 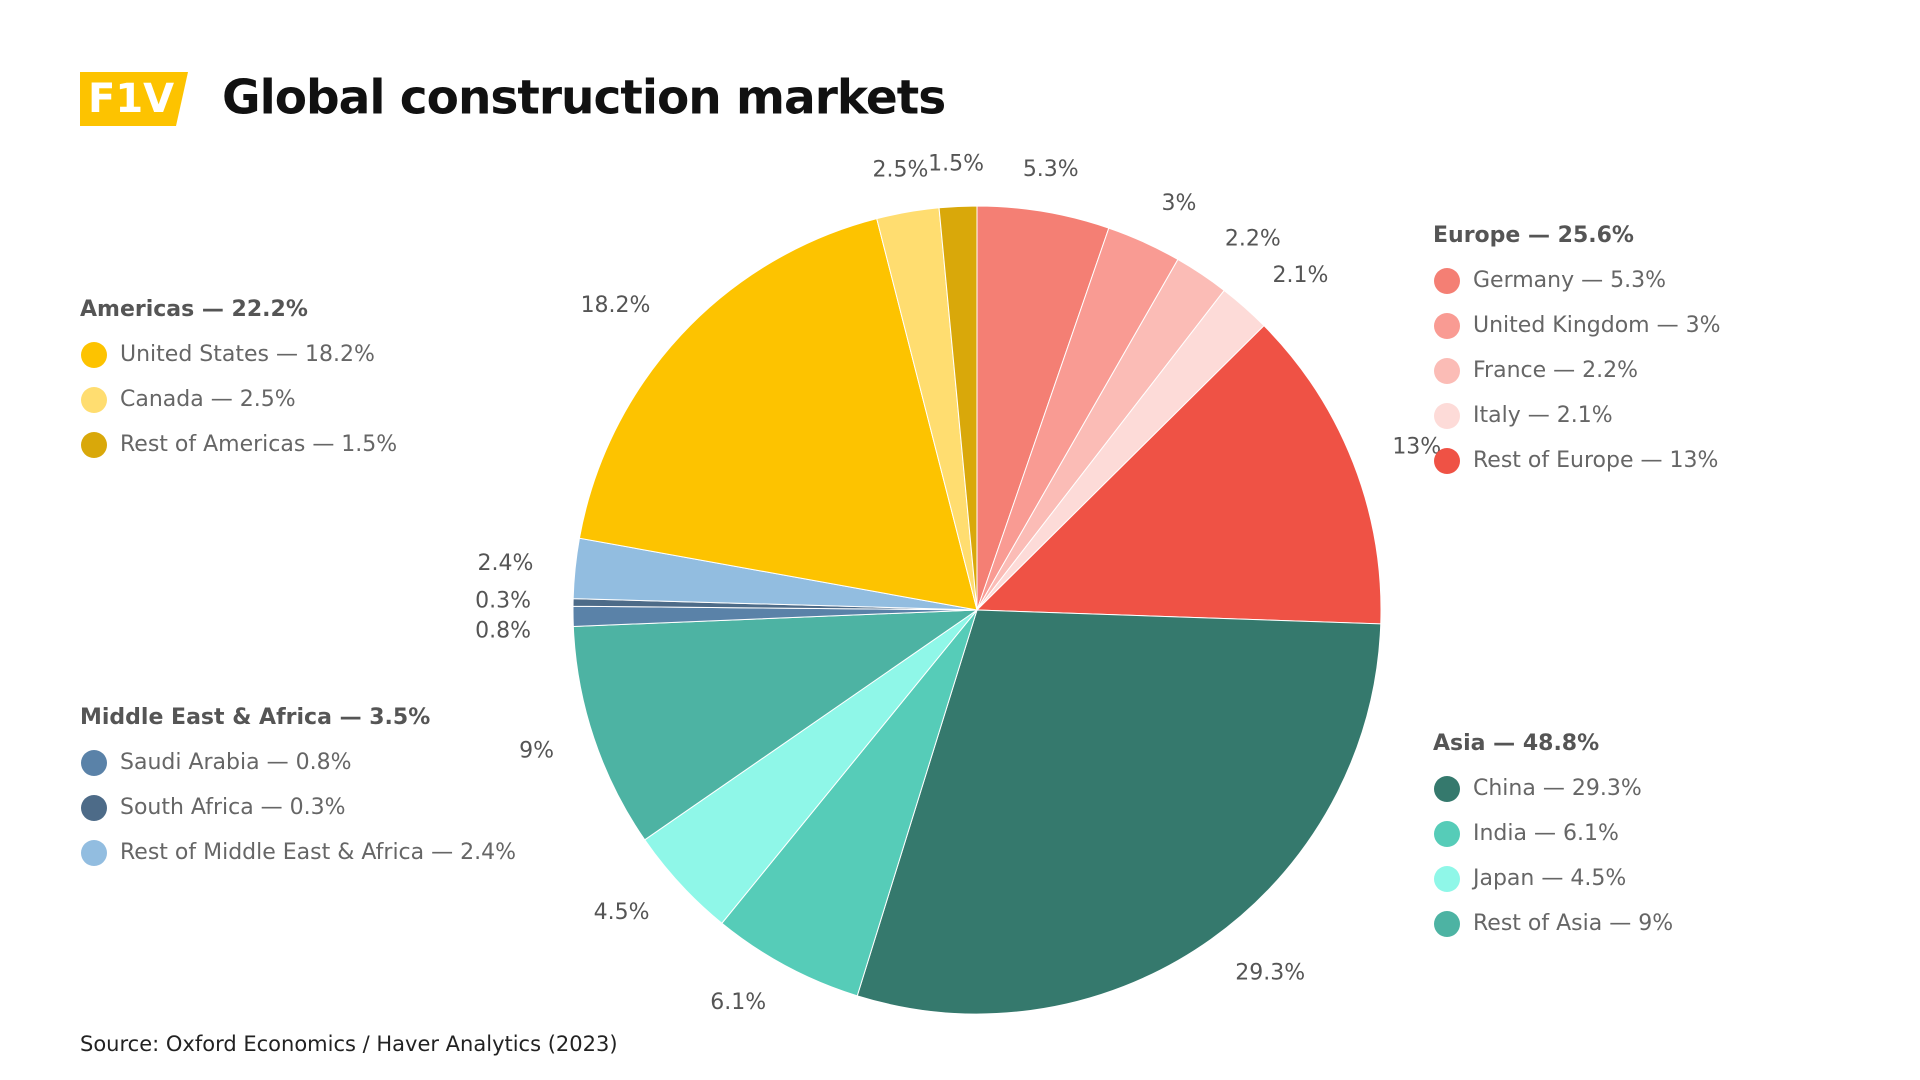 What do you see at coordinates (1253, 238) in the screenshot?
I see `value-label: 2.2%` at bounding box center [1253, 238].